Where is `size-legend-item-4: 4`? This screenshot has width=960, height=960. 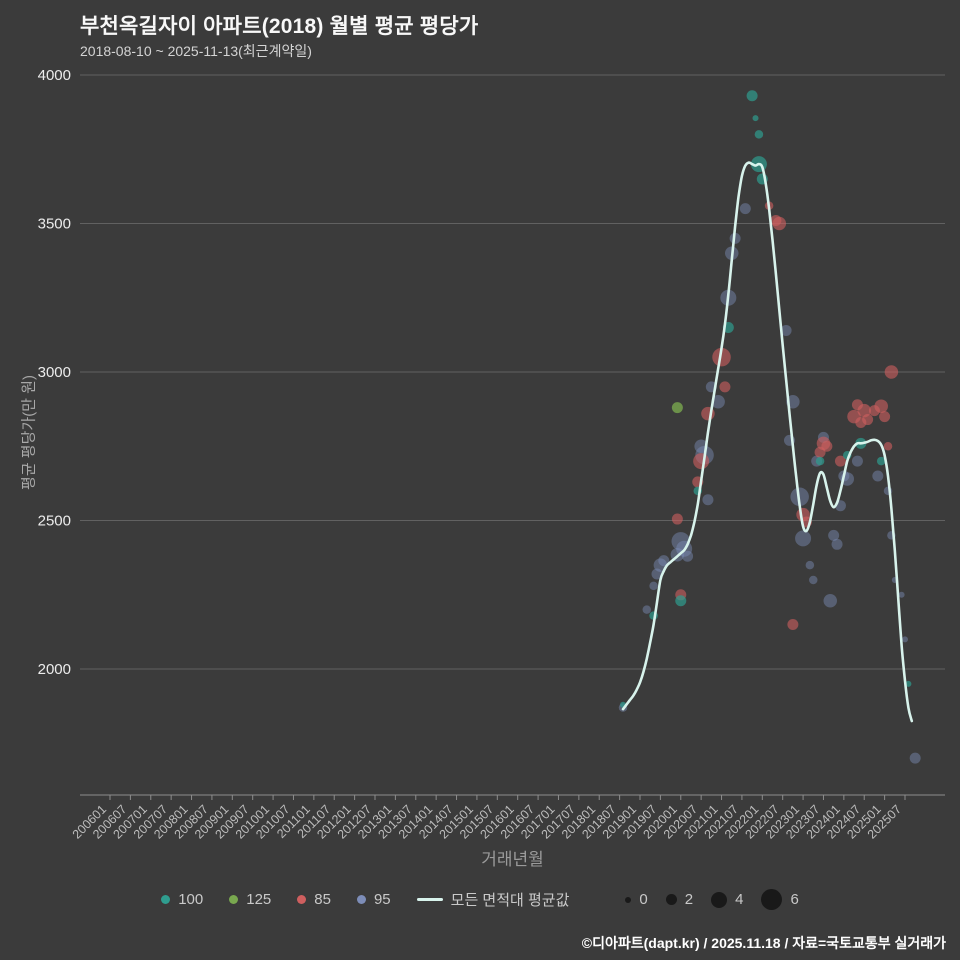
size-legend-item-4: 4 is located at coordinates (727, 899).